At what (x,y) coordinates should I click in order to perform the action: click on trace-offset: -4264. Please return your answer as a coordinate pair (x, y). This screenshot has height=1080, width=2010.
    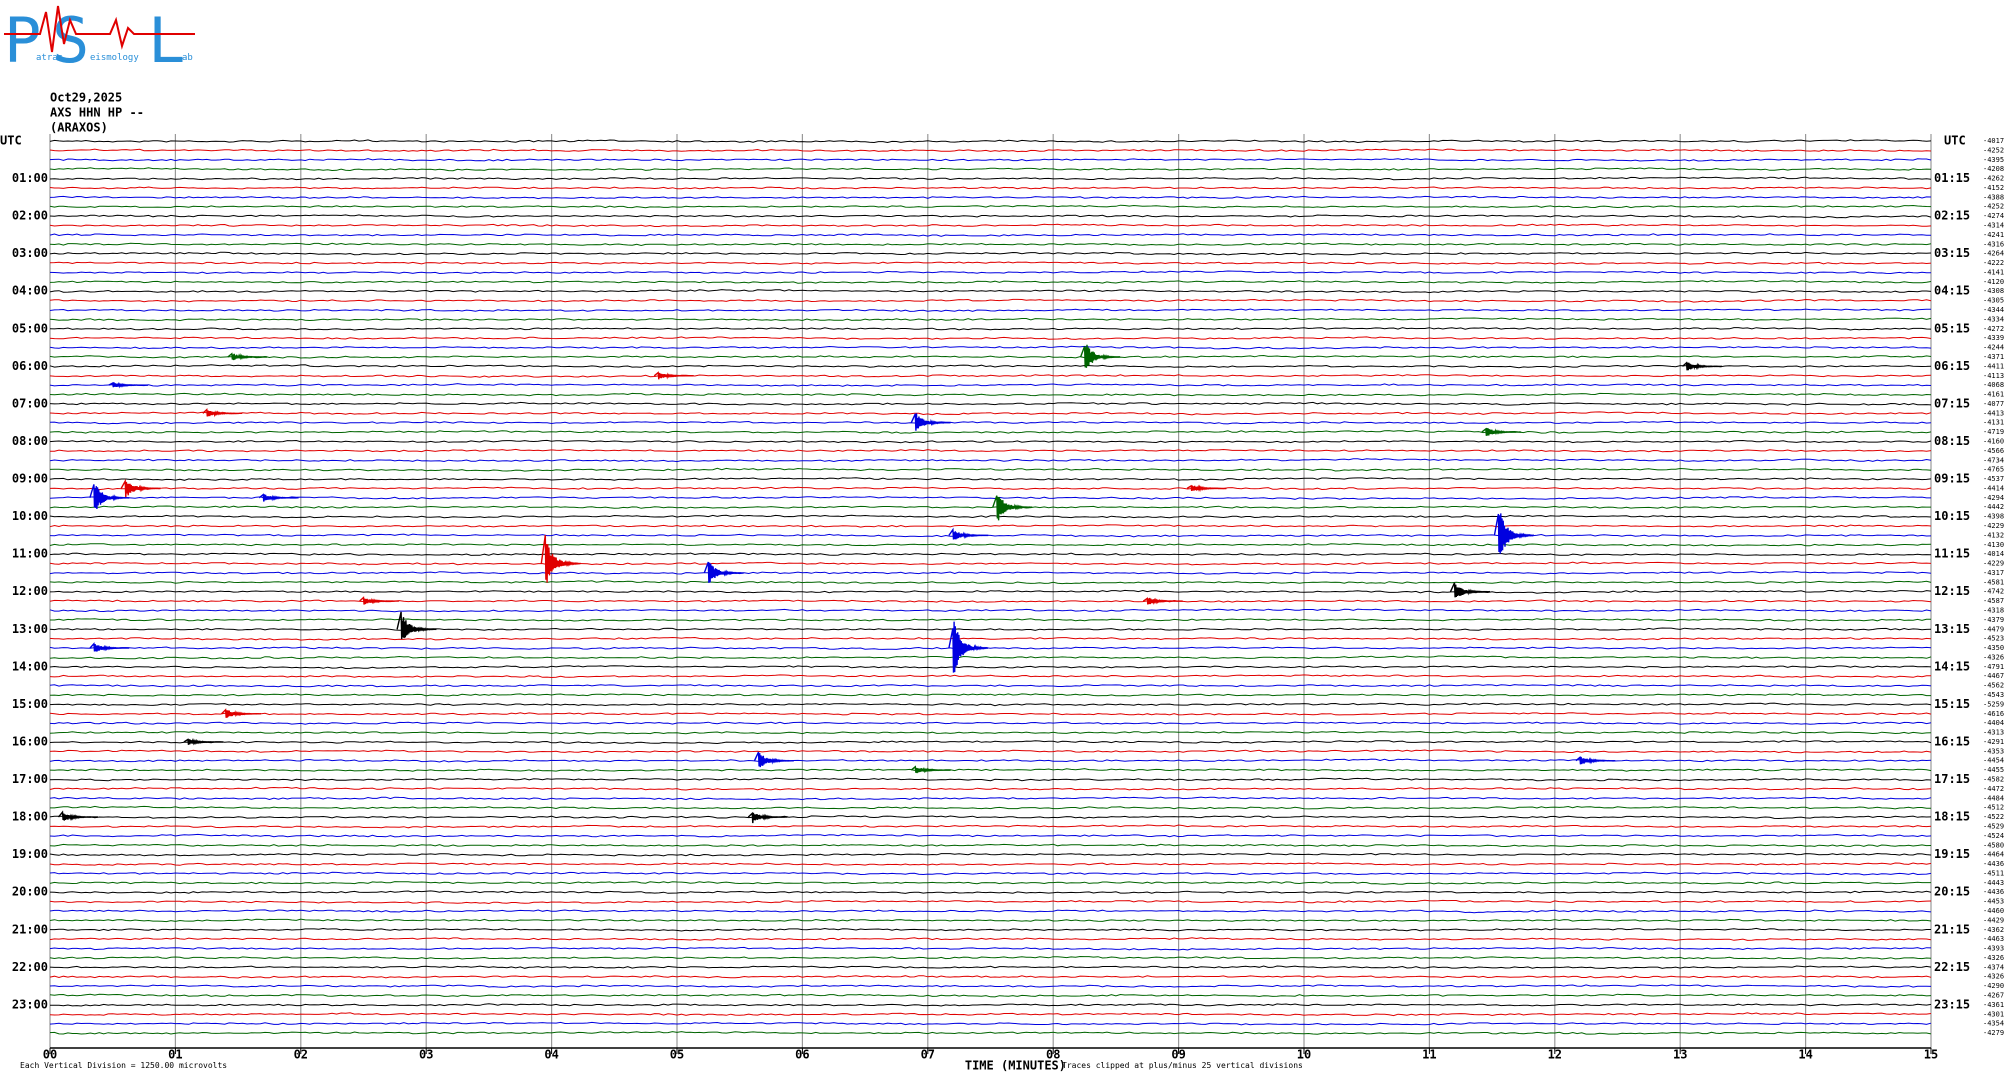
    Looking at the image, I should click on (1993, 254).